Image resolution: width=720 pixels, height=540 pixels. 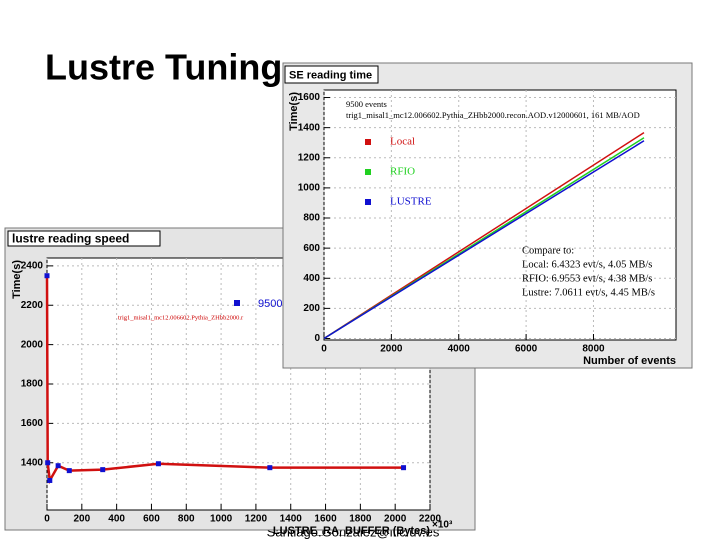 I want to click on x-axis-label: LUSTRE_RA_BUFFER (Bytes), so click(x=351, y=531).